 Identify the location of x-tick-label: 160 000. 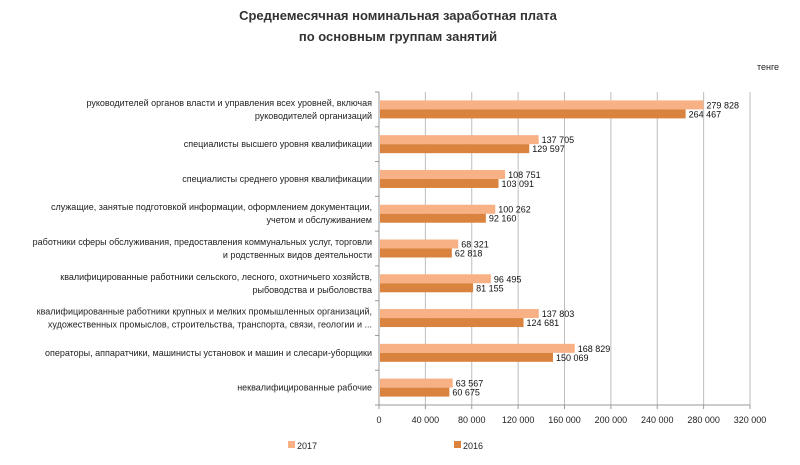
(564, 420).